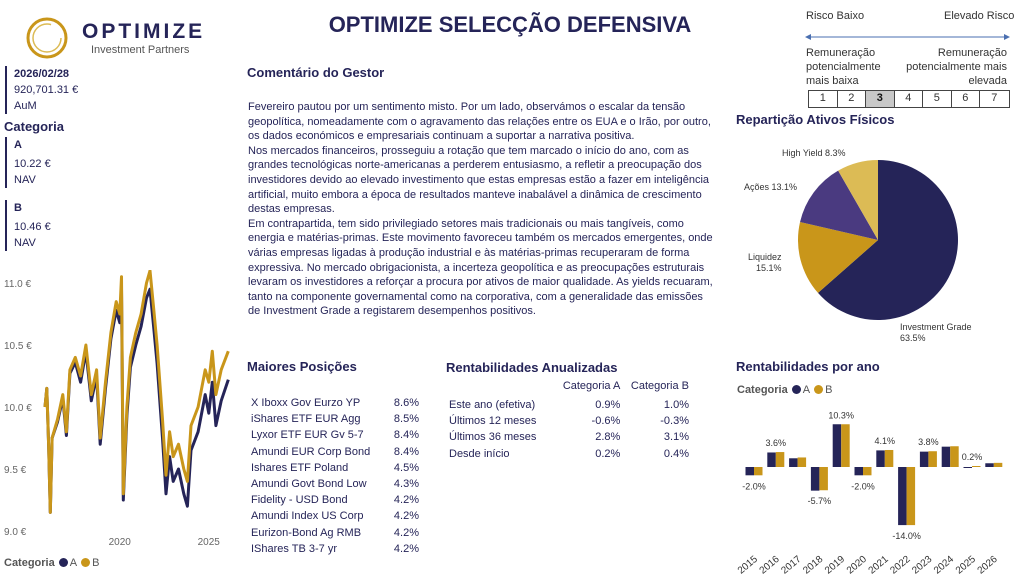 Image resolution: width=1024 pixels, height=584 pixels. Describe the element at coordinates (858, 471) in the screenshot. I see `bar-a-2020` at that location.